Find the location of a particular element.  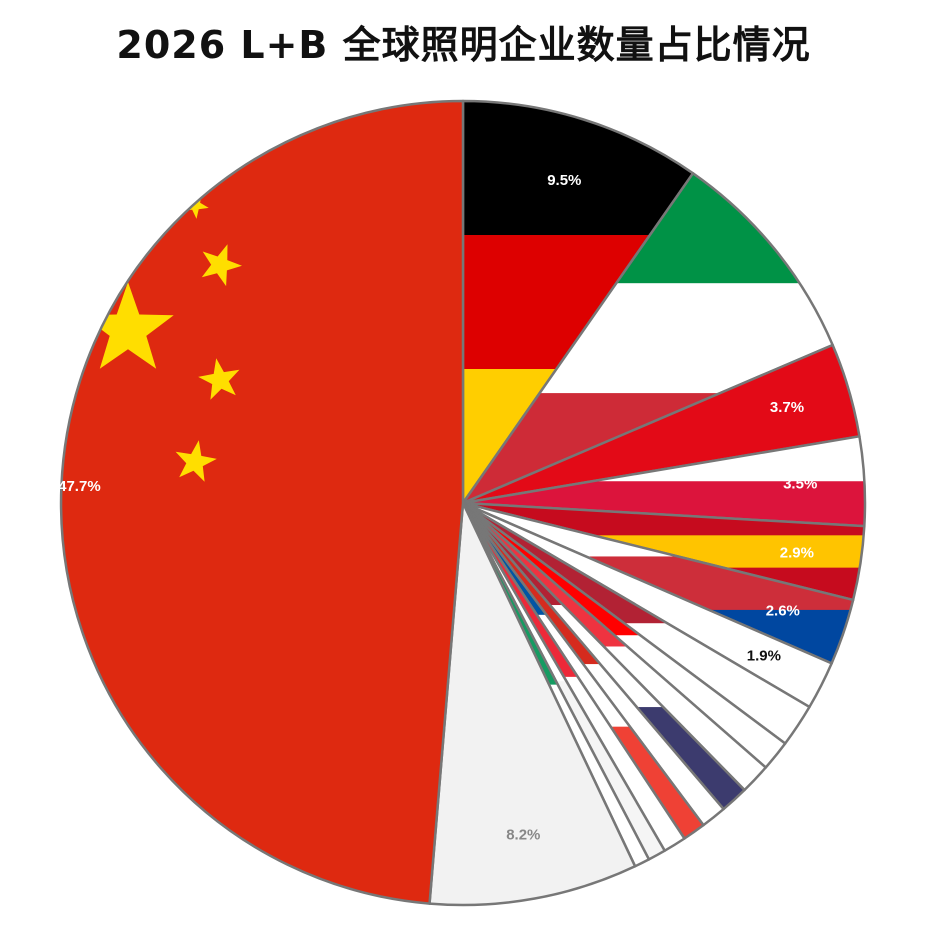

slice-data-label: 3.5% is located at coordinates (800, 484).